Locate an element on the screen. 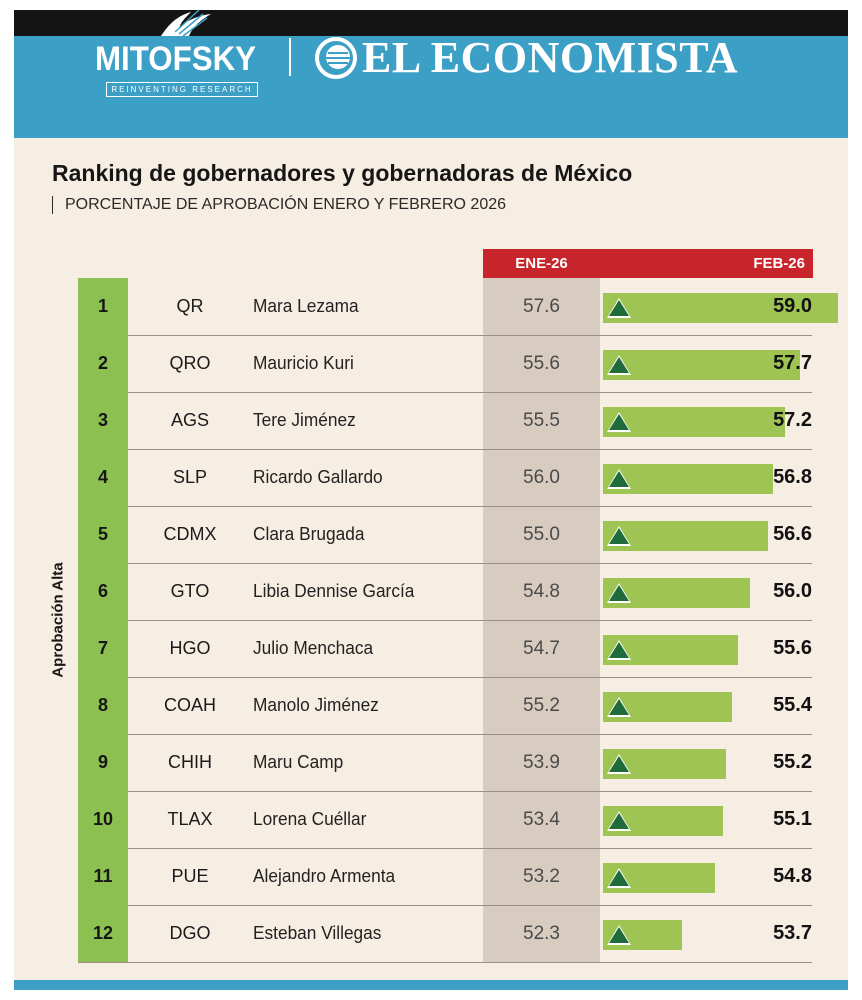 The image size is (862, 1000). group-label: Aprobación Alta is located at coordinates (58, 620).